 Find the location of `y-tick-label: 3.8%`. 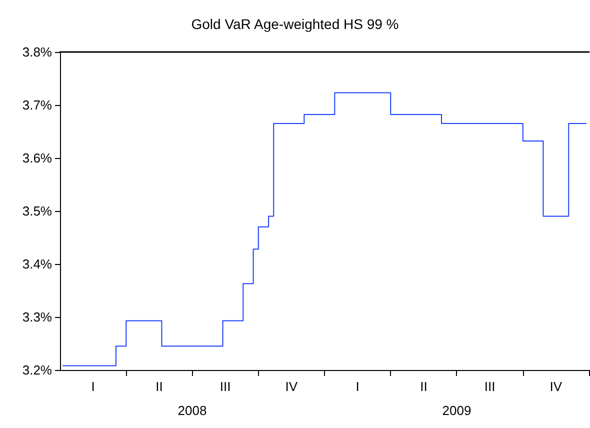

y-tick-label: 3.8% is located at coordinates (37, 52).